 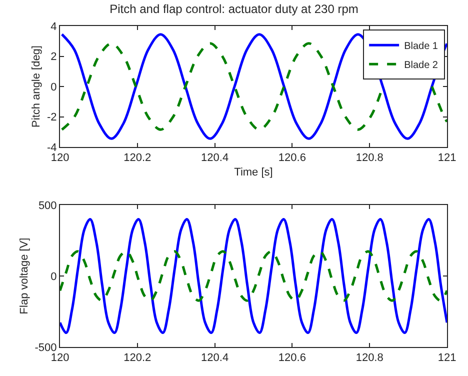 What do you see at coordinates (234, 9) in the screenshot?
I see `chart-title: Pitch and flap control: actuator duty at 230 rpm` at bounding box center [234, 9].